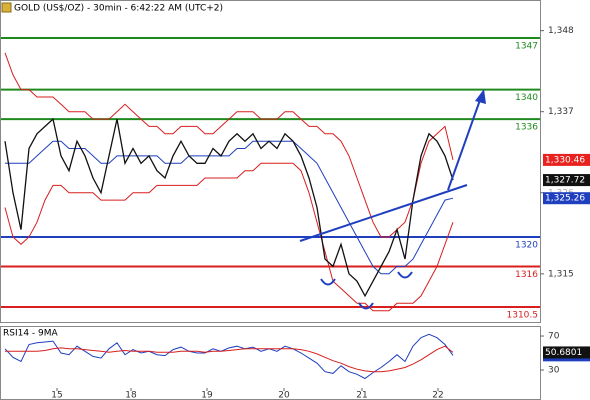  Describe the element at coordinates (526, 245) in the screenshot. I see `level-label: 1320` at that location.